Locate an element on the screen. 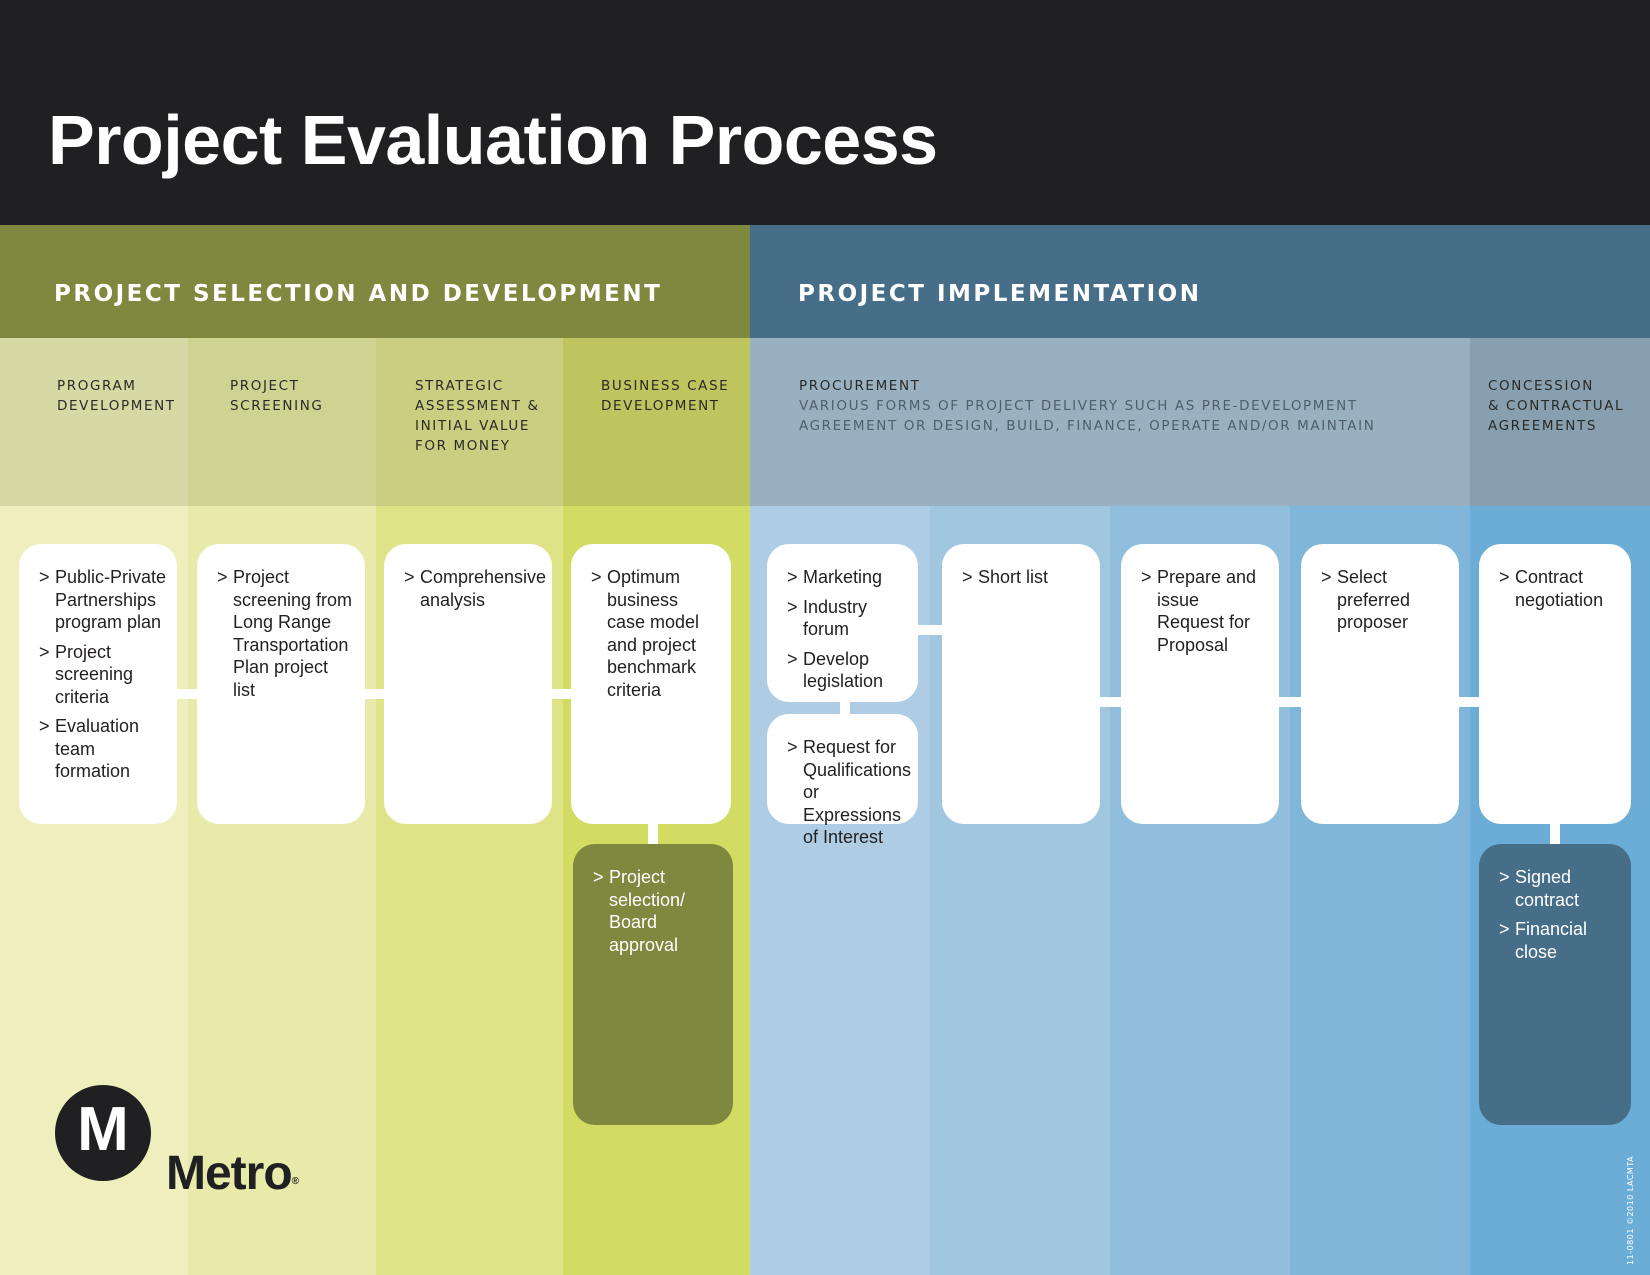  list-item: Signed contract is located at coordinates (1560, 888).